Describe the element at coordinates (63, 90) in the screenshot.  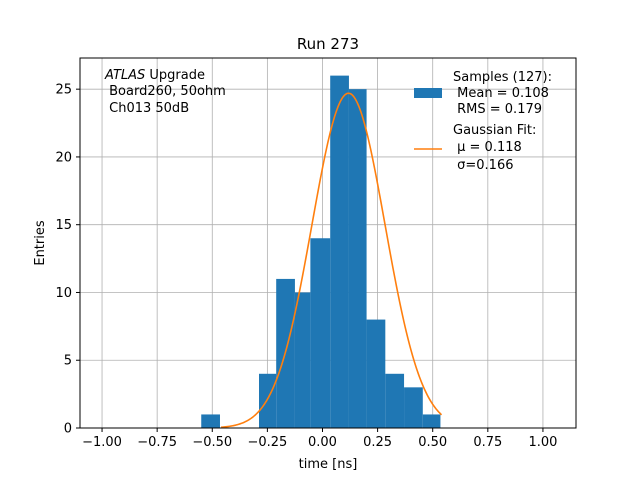
I see `y-tick-label: 25` at that location.